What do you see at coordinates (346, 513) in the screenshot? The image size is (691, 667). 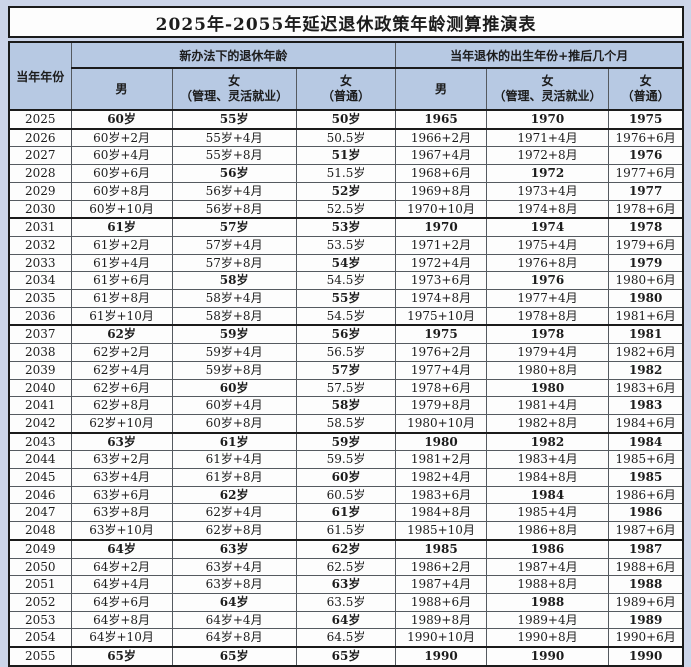 I see `table-row: 2047 63岁+8月 62岁+4月 61岁 1984+8月 1985+4月 1986` at bounding box center [346, 513].